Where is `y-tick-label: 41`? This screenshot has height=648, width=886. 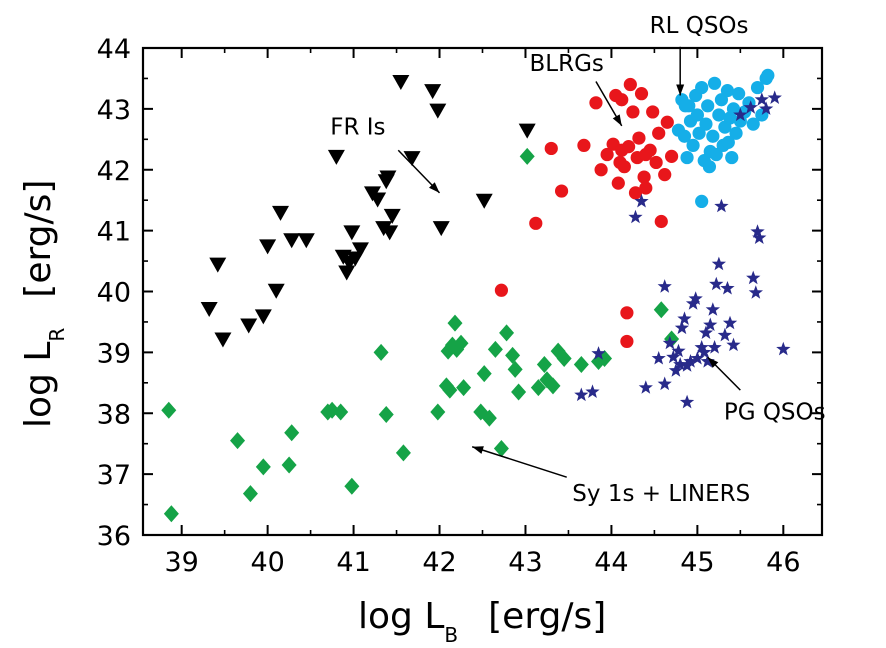
y-tick-label: 41 is located at coordinates (114, 232).